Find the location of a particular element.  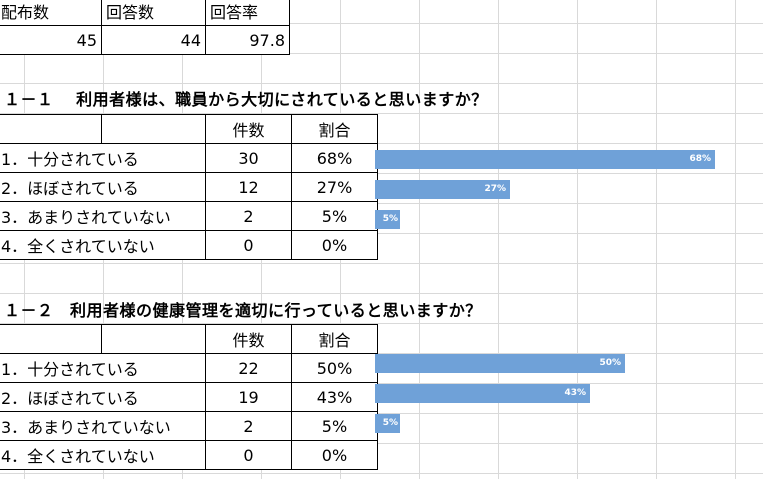

bar-data-label: 27% is located at coordinates (495, 189).